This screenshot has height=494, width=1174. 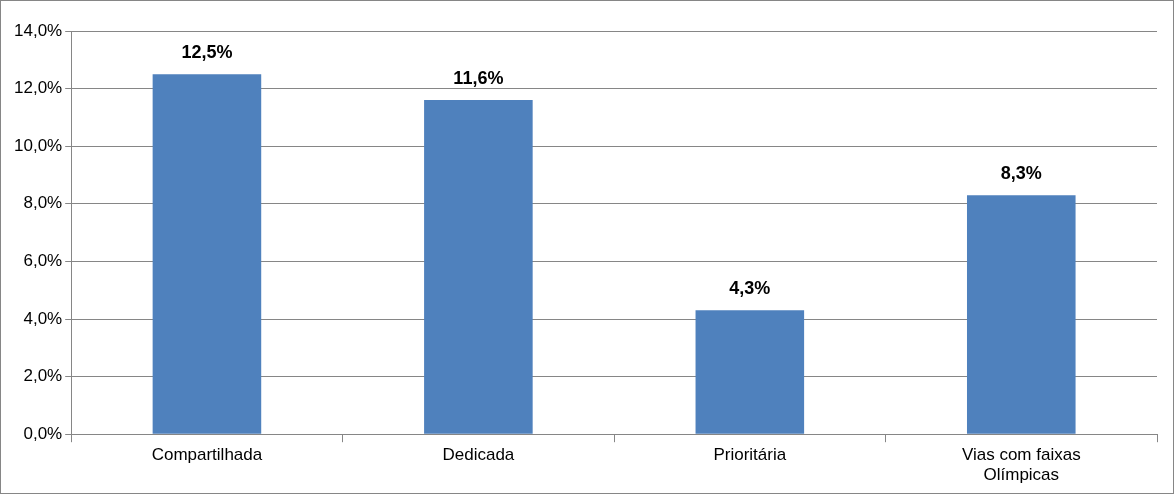 I want to click on x-tick-label: Prioritária, so click(x=750, y=455).